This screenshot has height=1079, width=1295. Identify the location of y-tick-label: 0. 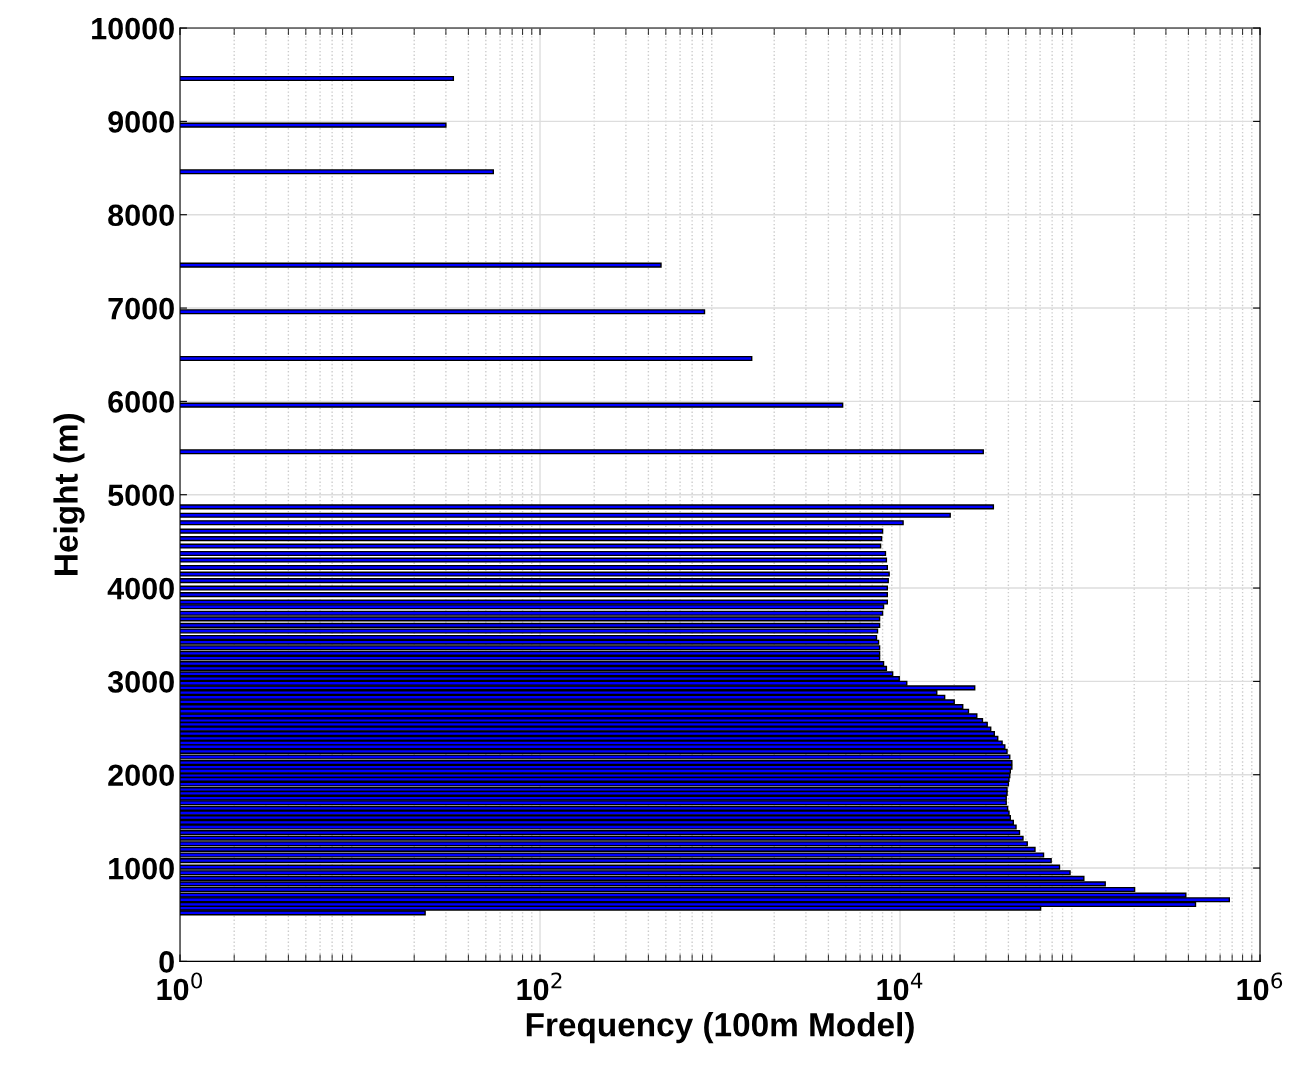
(166, 962).